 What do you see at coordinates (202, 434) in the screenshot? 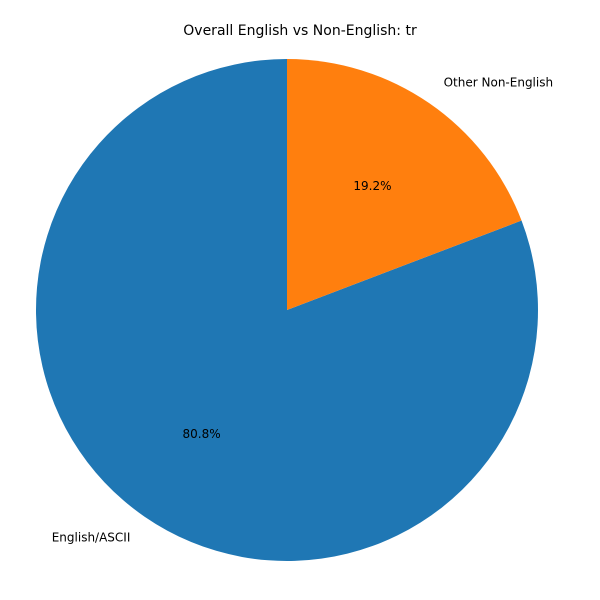
I see `slice-percentage-label: 80.8%` at bounding box center [202, 434].